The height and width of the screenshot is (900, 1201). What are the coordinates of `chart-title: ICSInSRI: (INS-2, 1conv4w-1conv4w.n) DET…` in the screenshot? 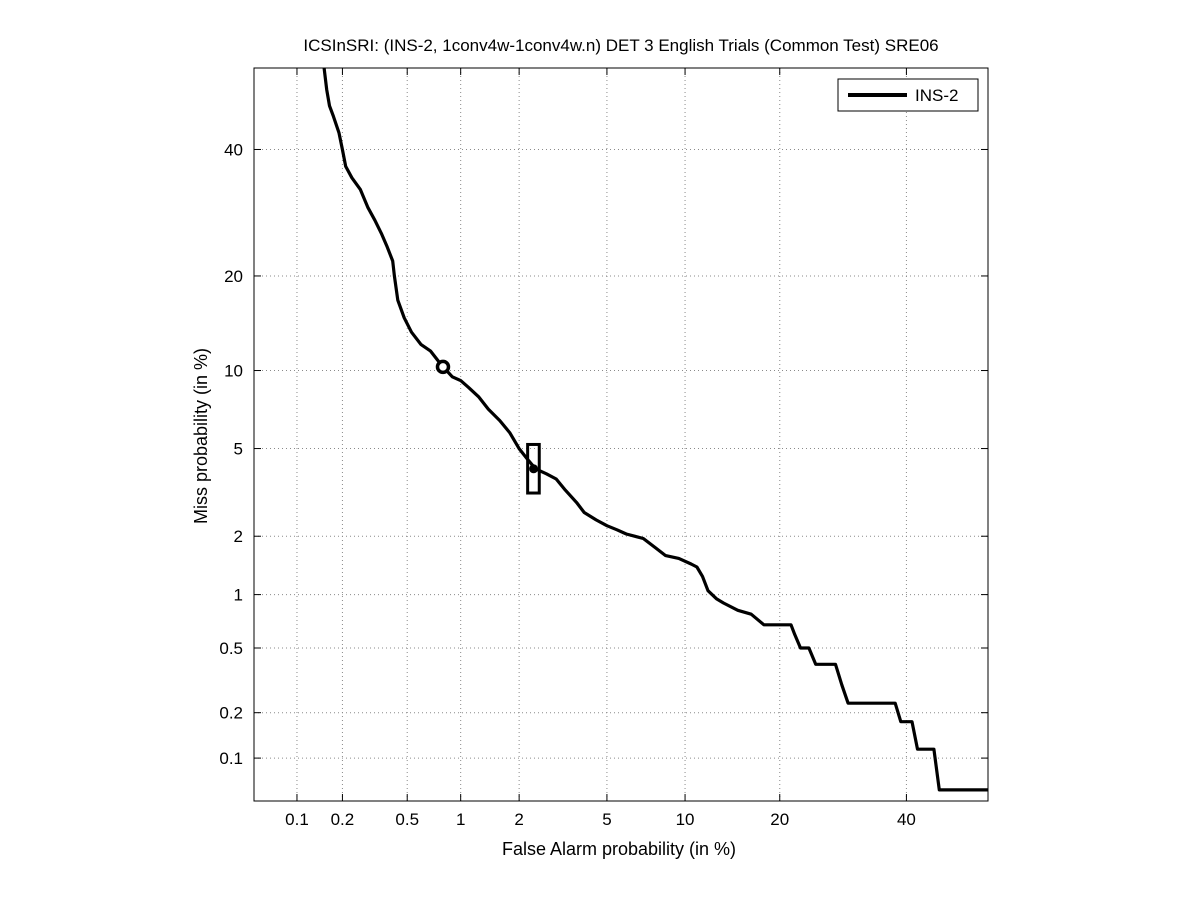 It's located at (620, 45).